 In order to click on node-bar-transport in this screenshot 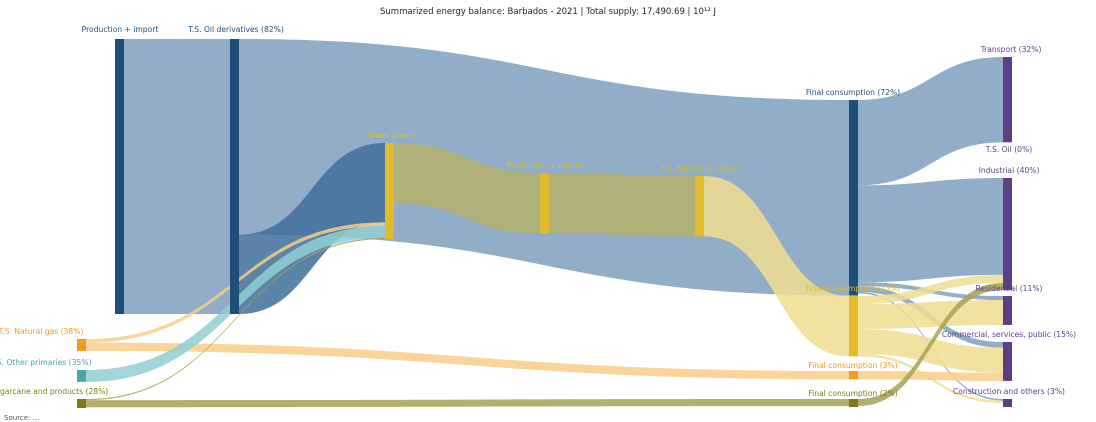, I will do `click(1007, 100)`.